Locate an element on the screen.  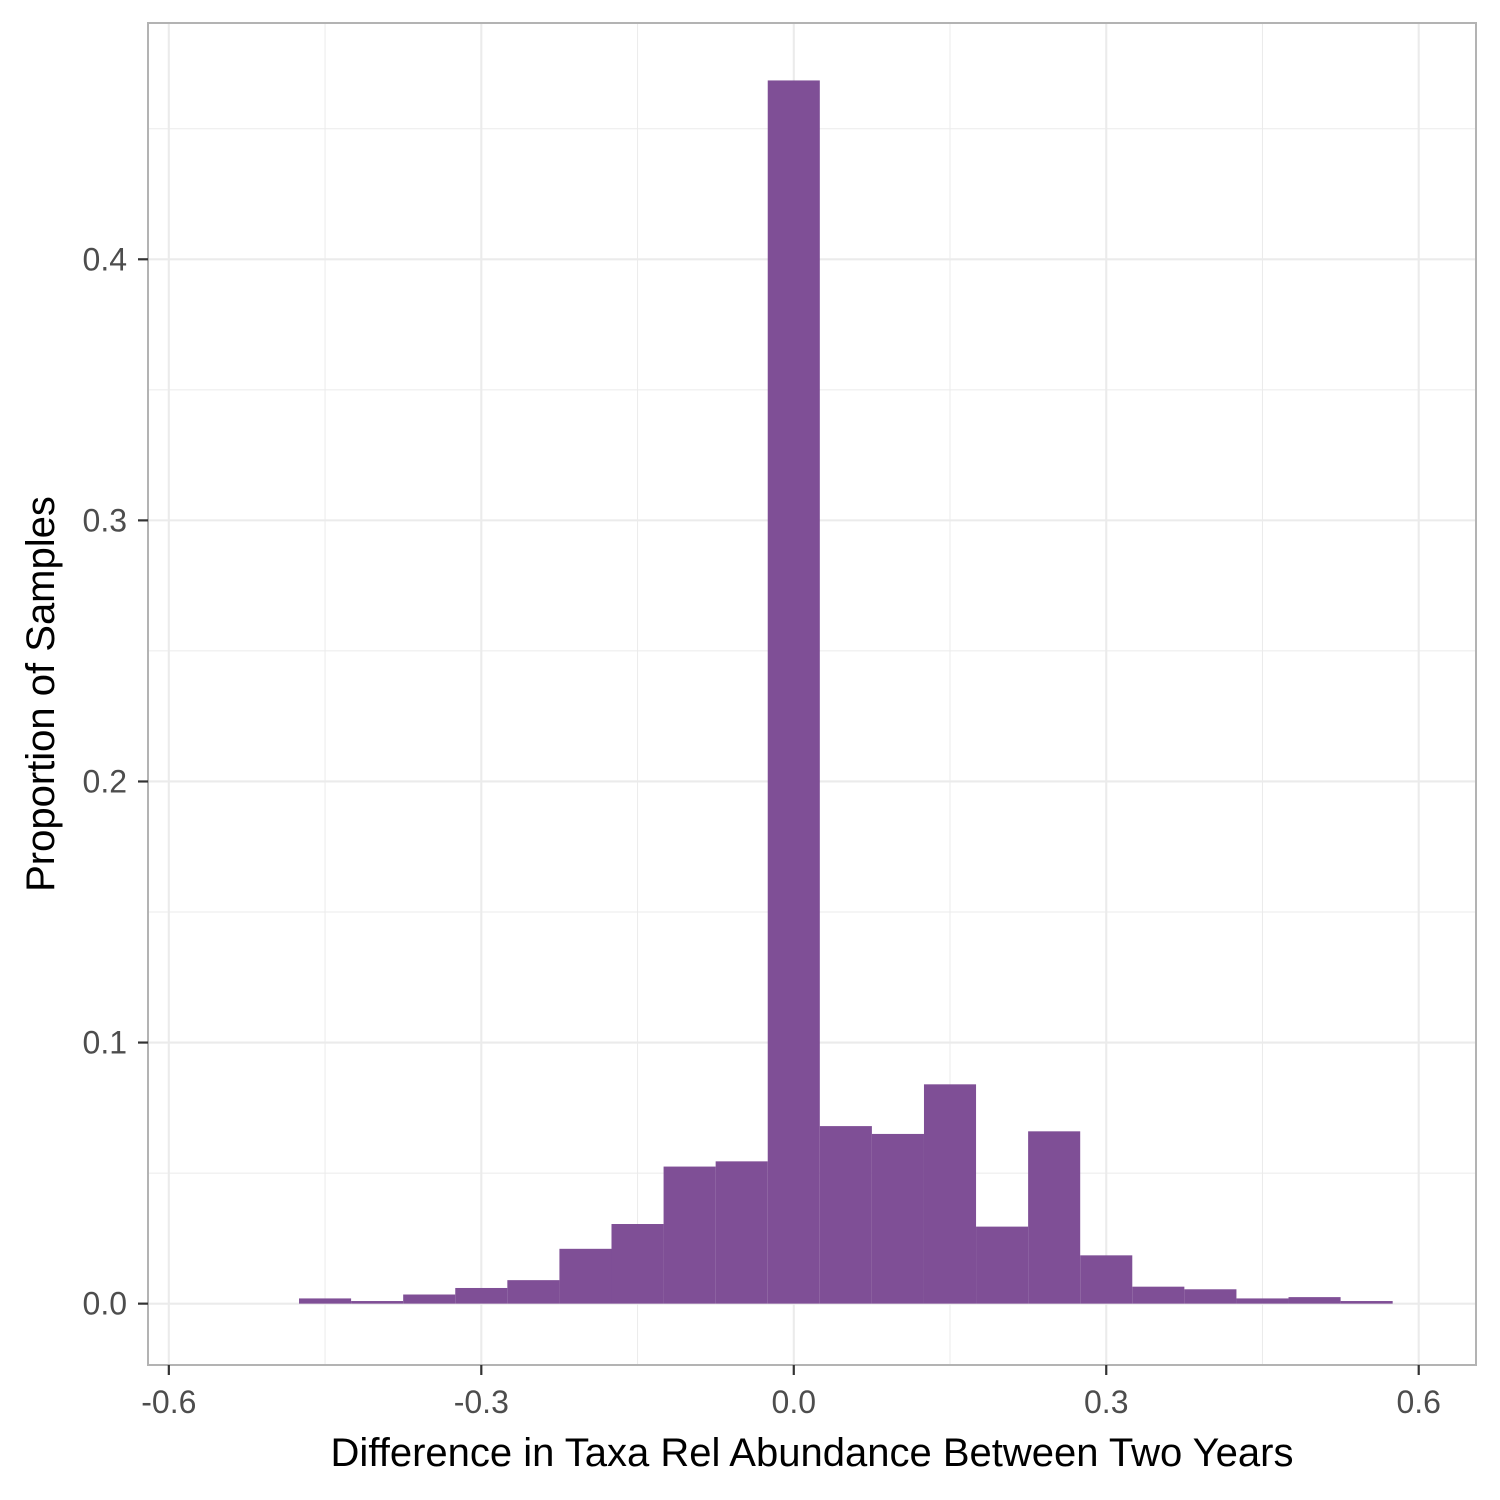
x-tick-label: -0.3 is located at coordinates (481, 1402).